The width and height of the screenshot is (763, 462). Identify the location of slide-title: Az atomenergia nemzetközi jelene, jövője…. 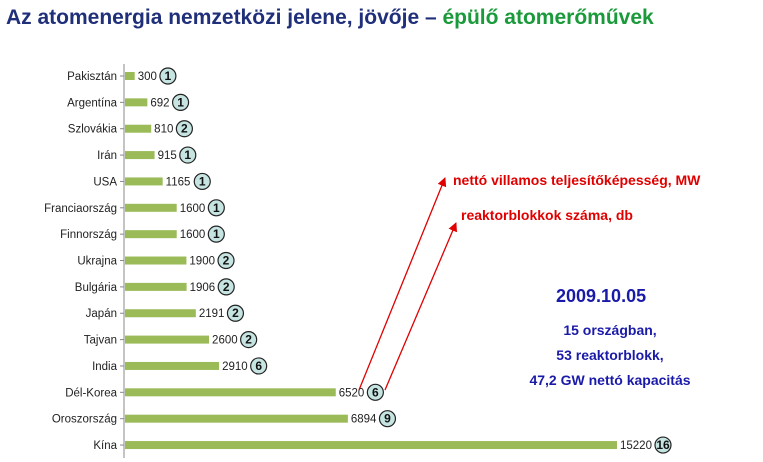
(330, 18).